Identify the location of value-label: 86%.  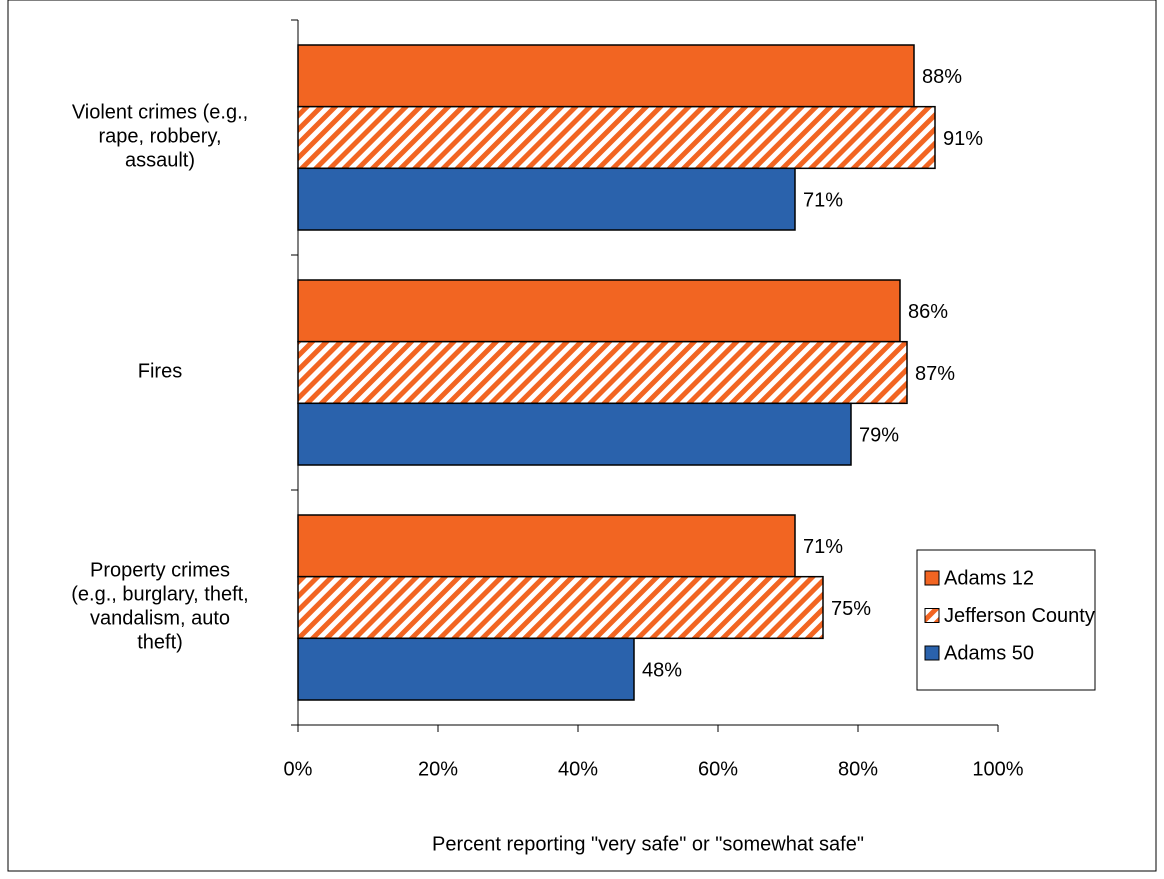
(928, 312).